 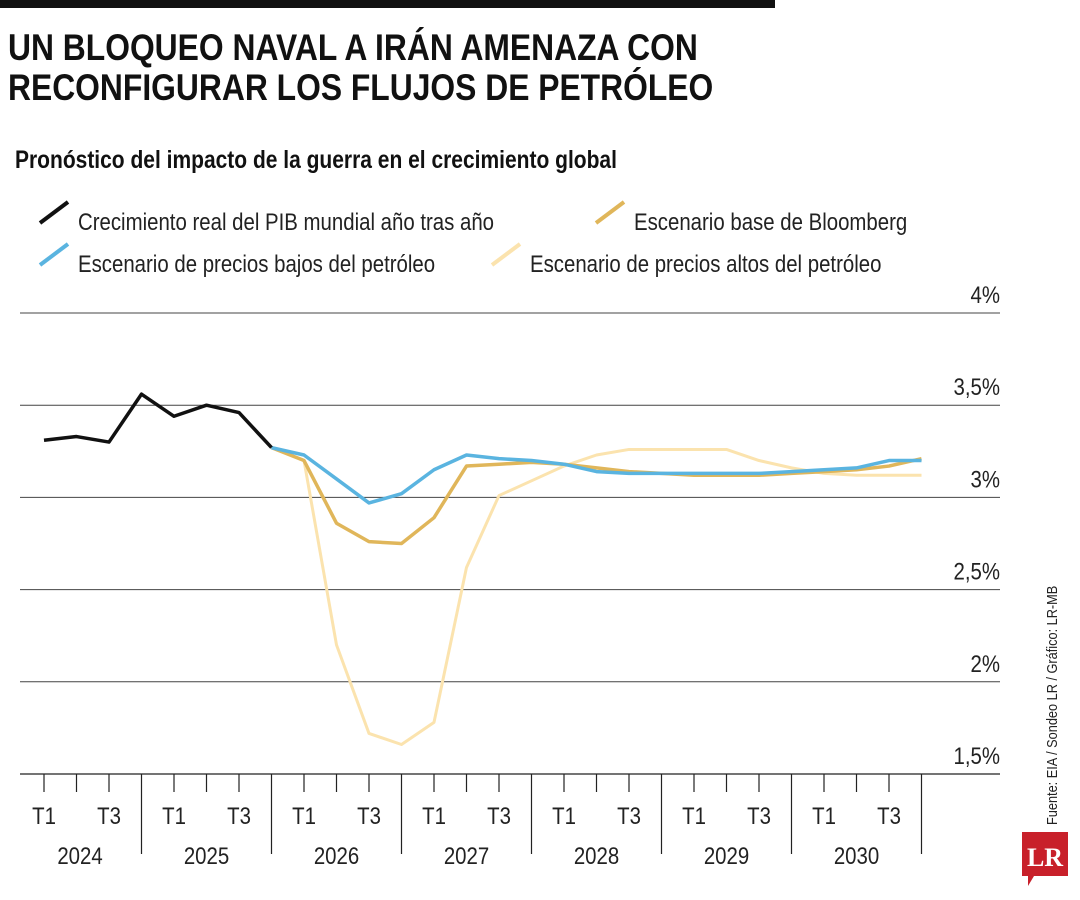 I want to click on svg-text: LR, so click(x=1045, y=857).